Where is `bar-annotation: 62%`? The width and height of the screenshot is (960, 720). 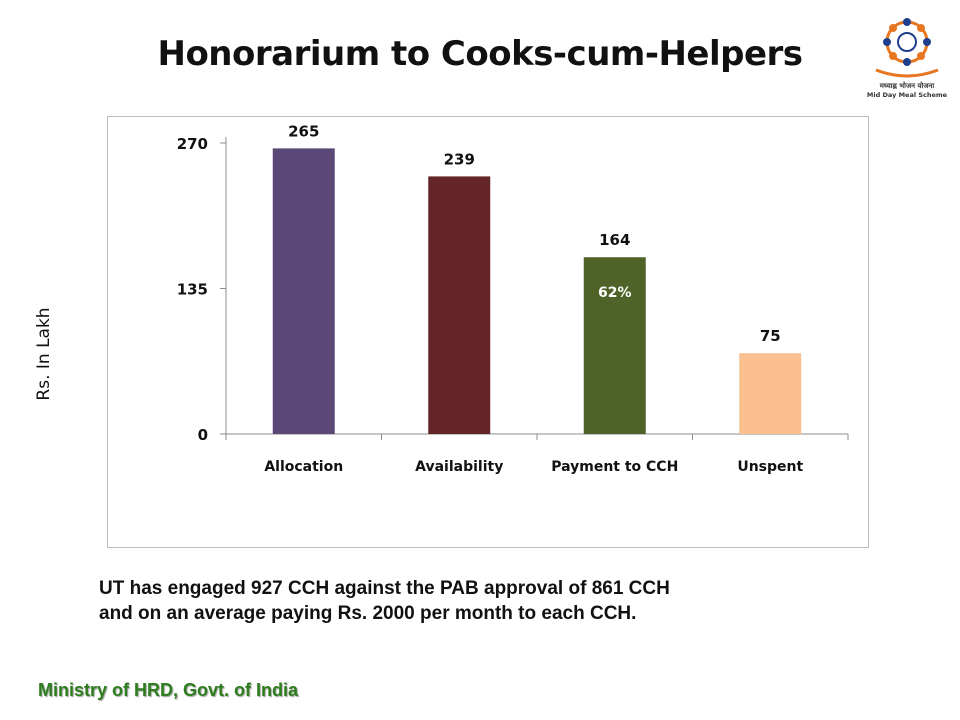 bar-annotation: 62% is located at coordinates (615, 293).